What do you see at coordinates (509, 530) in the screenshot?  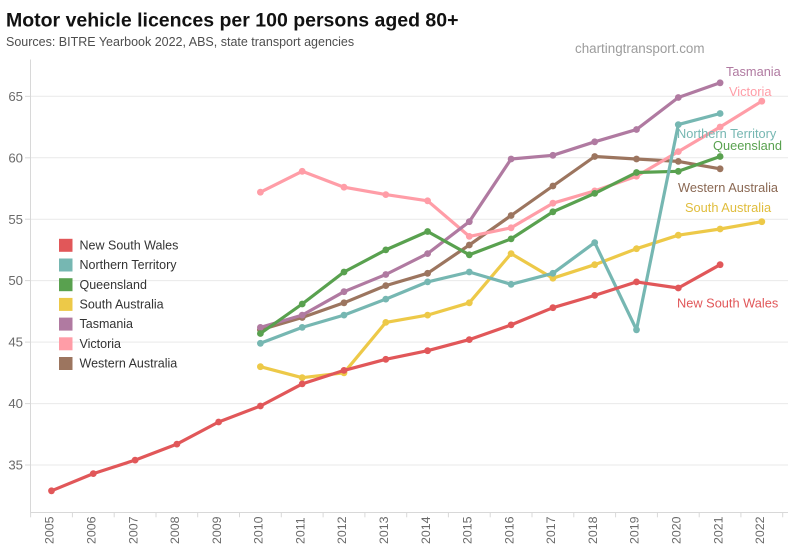 I see `svg-text: 2016` at bounding box center [509, 530].